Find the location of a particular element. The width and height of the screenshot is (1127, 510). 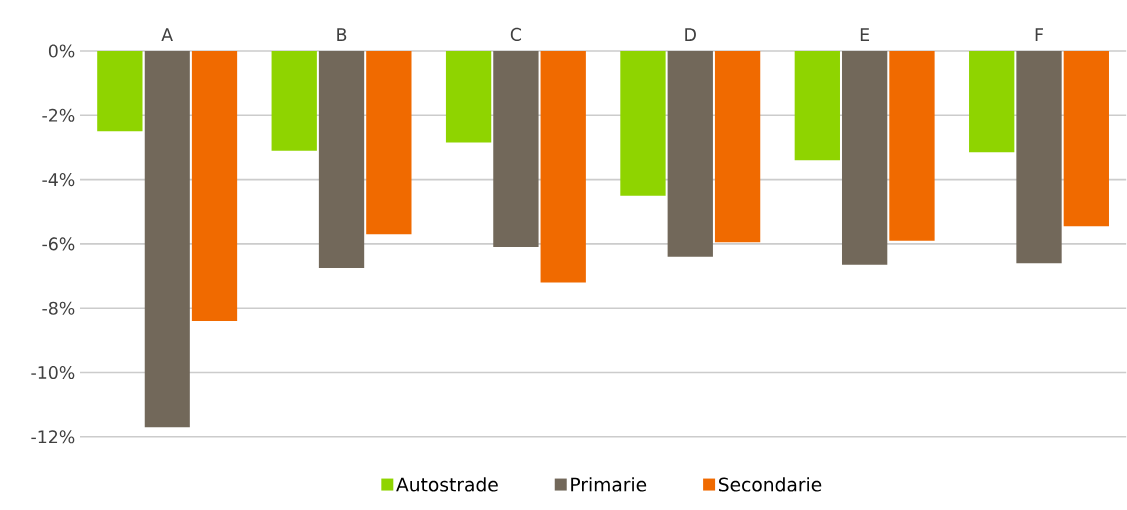

y-tick-label: -2% is located at coordinates (58, 115).